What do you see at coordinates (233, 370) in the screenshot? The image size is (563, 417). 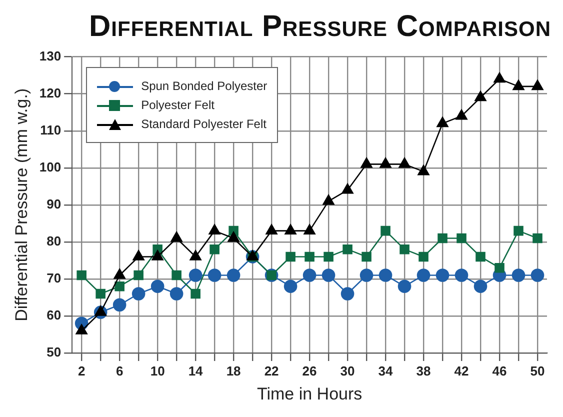 I see `x-tick-label: 18` at bounding box center [233, 370].